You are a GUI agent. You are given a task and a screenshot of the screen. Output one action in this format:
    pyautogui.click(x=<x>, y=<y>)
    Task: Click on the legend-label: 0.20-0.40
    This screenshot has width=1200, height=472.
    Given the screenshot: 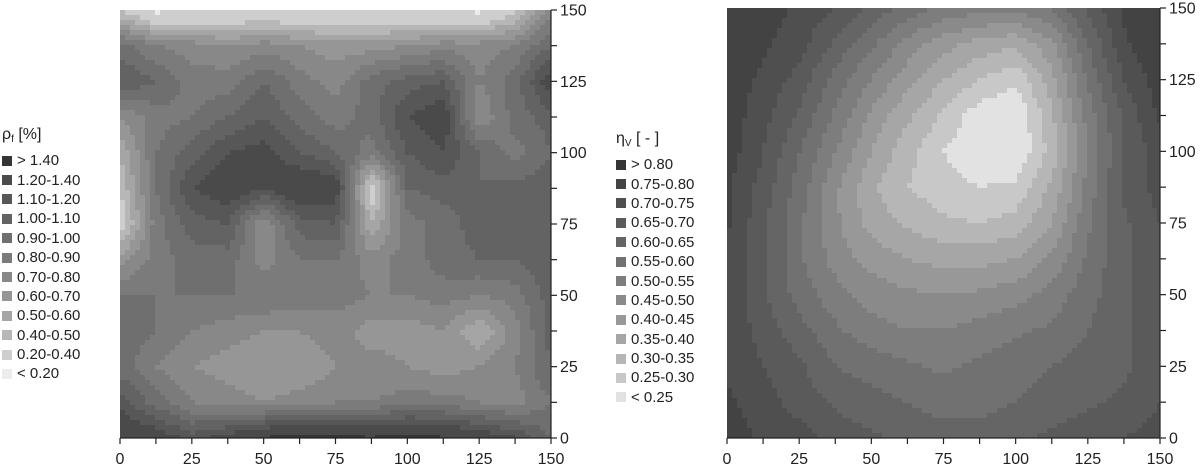 What is the action you would take?
    pyautogui.click(x=49, y=355)
    